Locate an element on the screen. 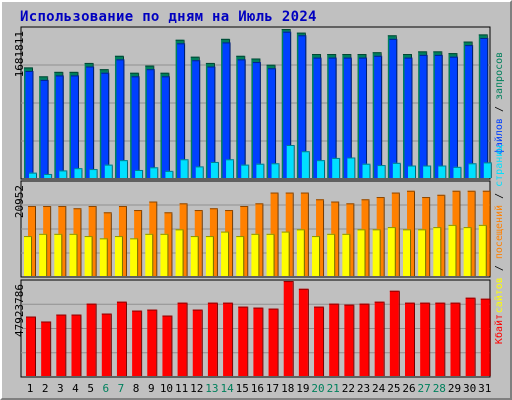 The image size is (512, 400). legend-entry: посещений is located at coordinates (499, 232).